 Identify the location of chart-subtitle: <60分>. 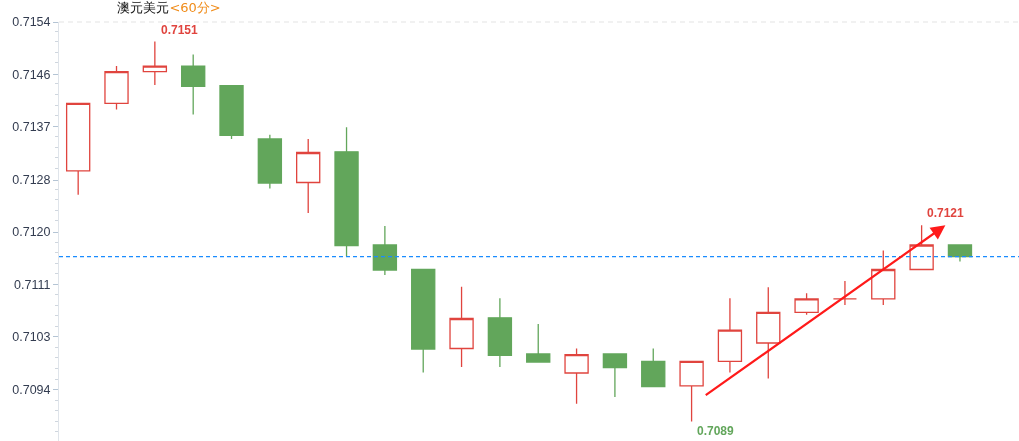
(195, 8).